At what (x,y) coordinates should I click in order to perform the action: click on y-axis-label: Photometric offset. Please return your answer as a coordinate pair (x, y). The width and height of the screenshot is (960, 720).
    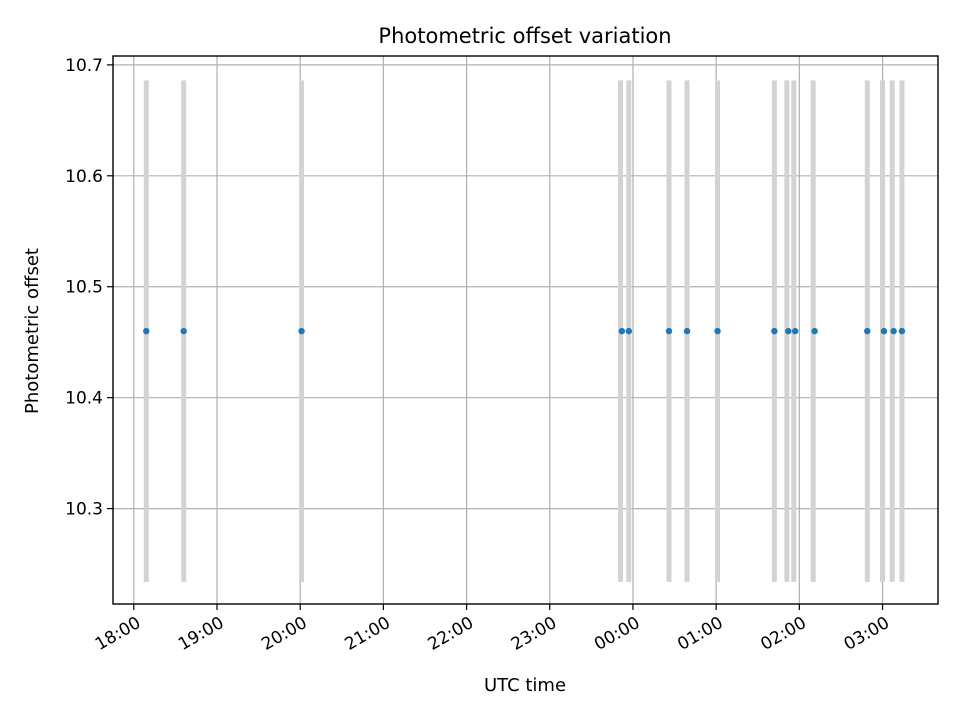
    Looking at the image, I should click on (32, 331).